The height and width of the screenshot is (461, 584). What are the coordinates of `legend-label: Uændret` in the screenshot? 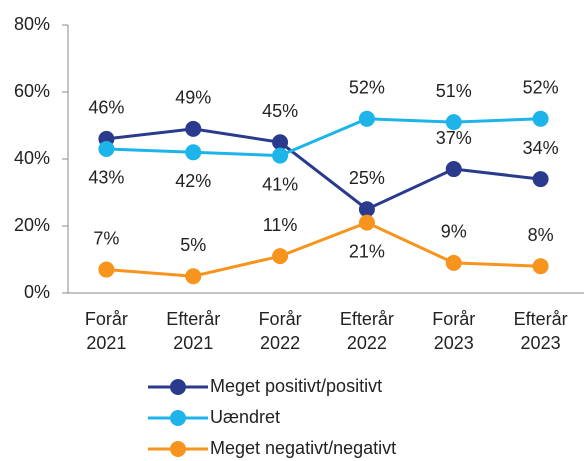 It's located at (245, 417).